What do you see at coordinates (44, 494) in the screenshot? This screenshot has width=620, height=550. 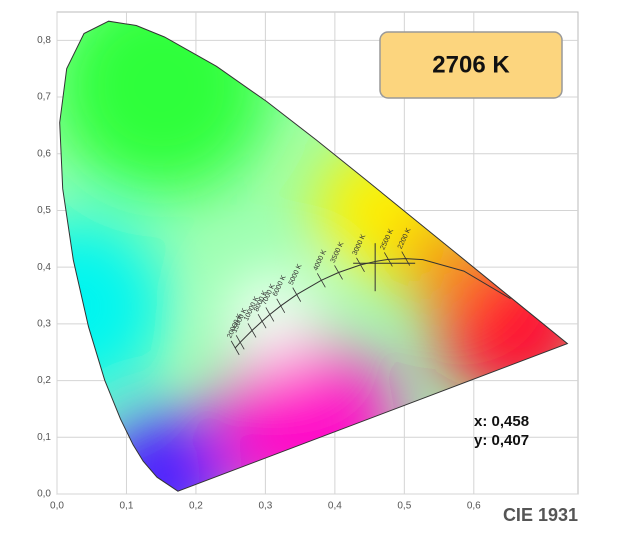 I see `y-tick-label: 0,0` at bounding box center [44, 494].